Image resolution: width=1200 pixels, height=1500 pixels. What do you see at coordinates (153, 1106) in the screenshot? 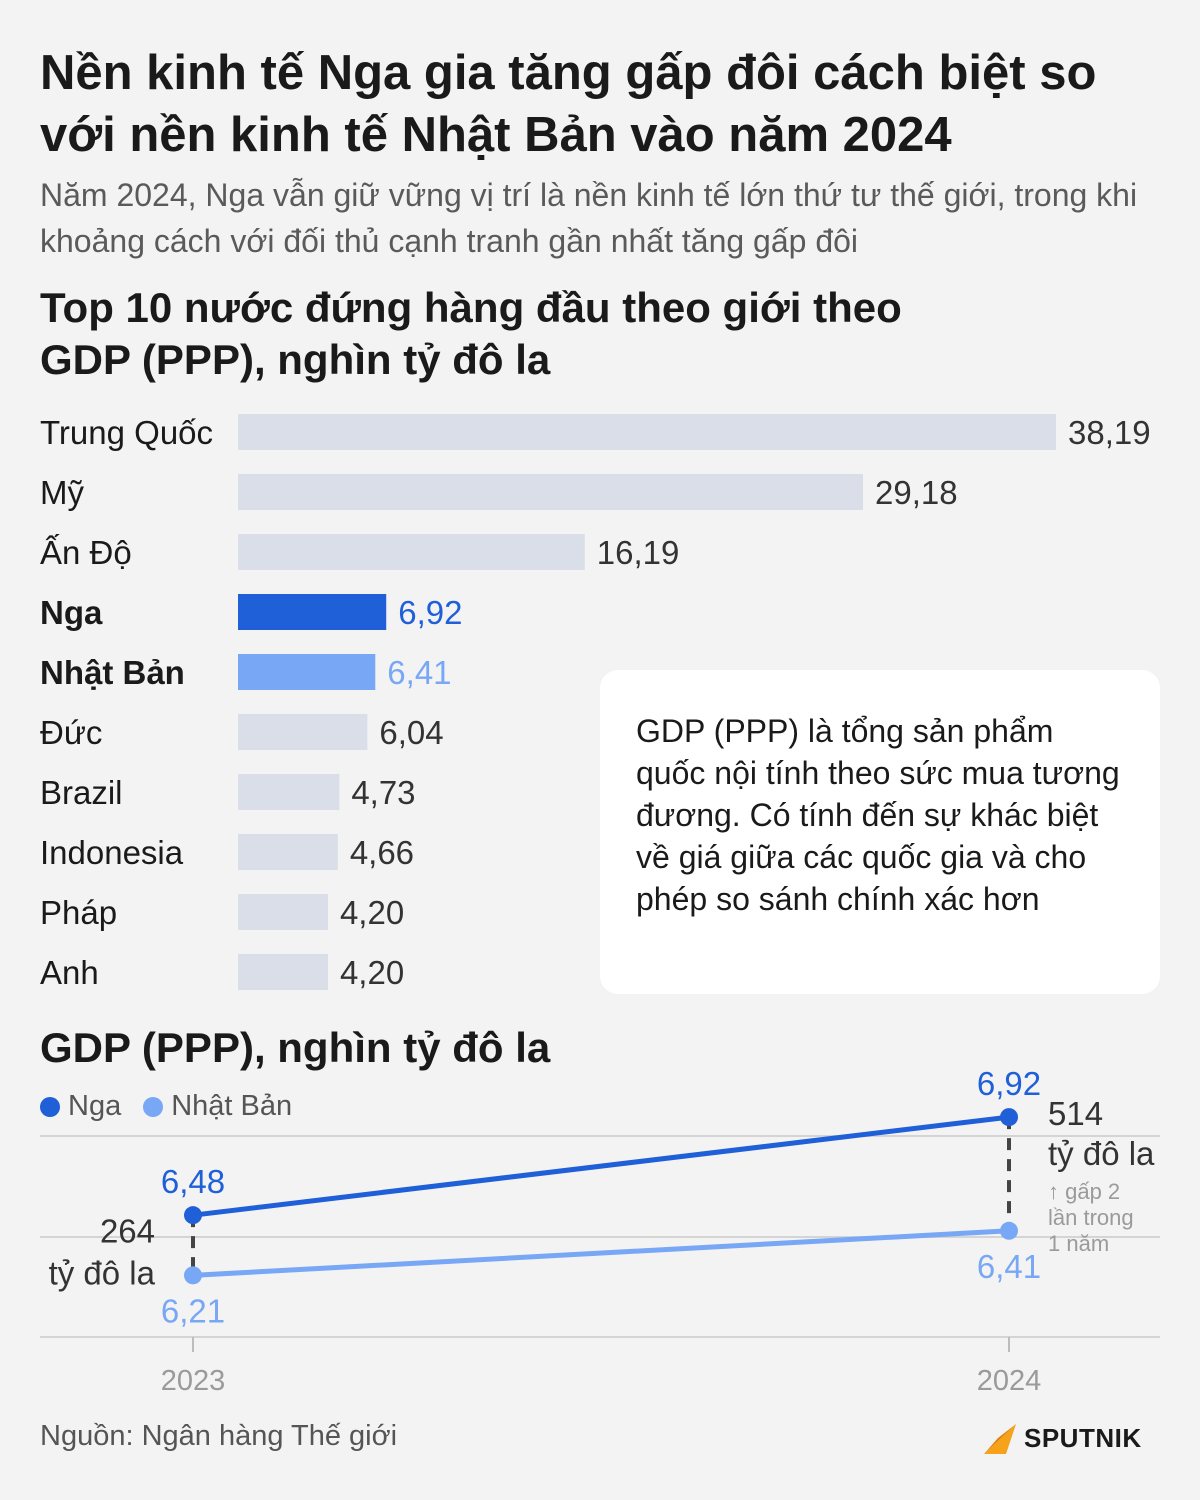
I see `legend-dot-japan` at bounding box center [153, 1106].